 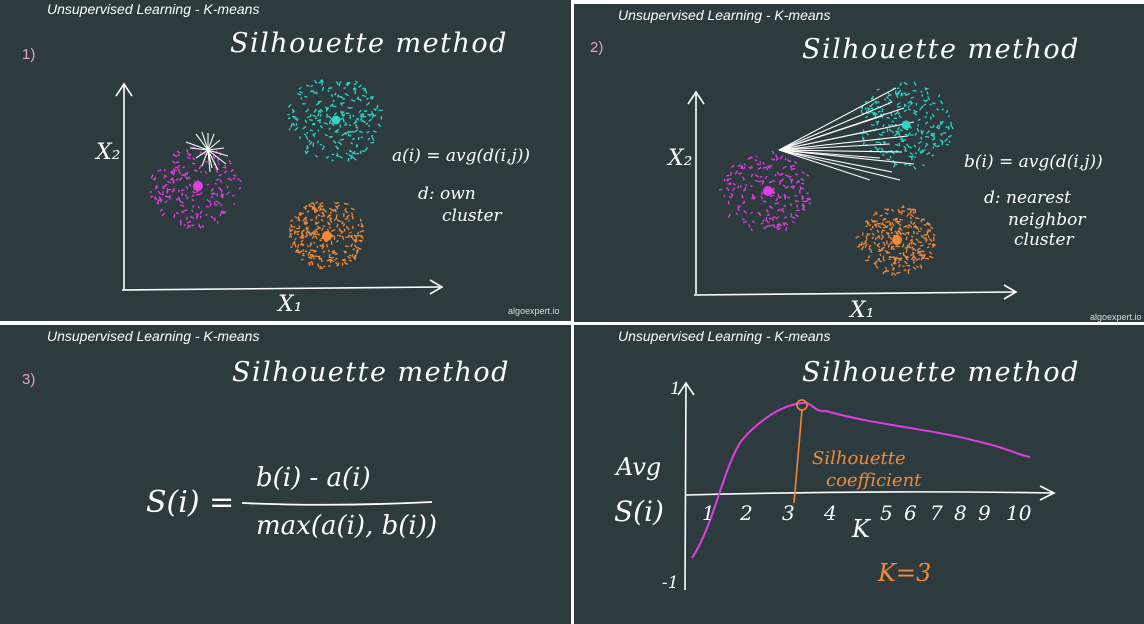 What do you see at coordinates (472, 216) in the screenshot?
I see `note-line-2: cluster` at bounding box center [472, 216].